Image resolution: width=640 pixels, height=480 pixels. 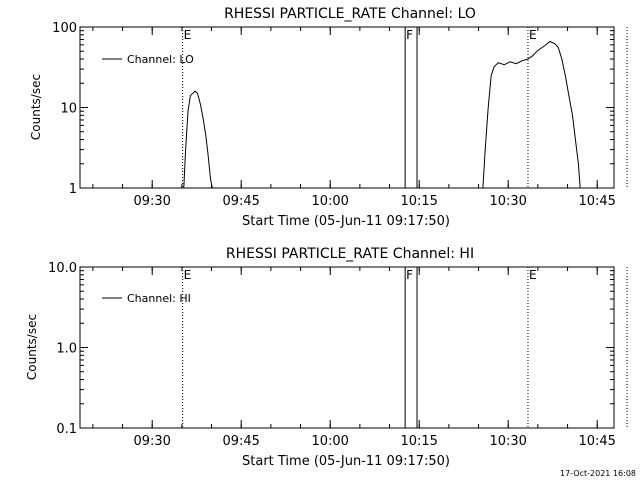 I want to click on y-tick-label: 10, so click(x=68, y=109).